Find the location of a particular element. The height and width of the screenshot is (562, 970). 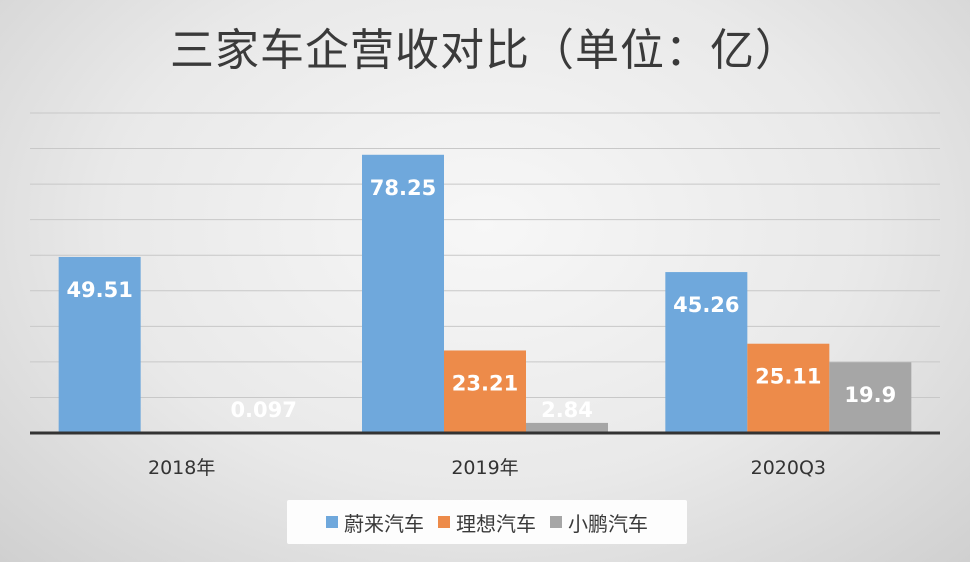

chart-title: 三家车企营收对比（单位：亿） is located at coordinates (485, 50).